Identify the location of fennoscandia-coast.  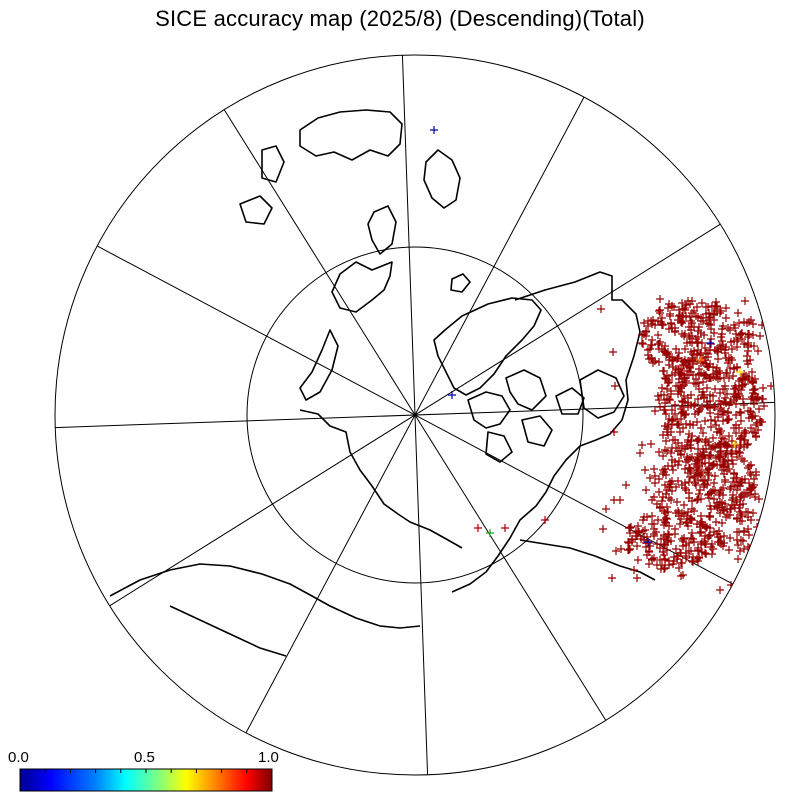
(442, 179).